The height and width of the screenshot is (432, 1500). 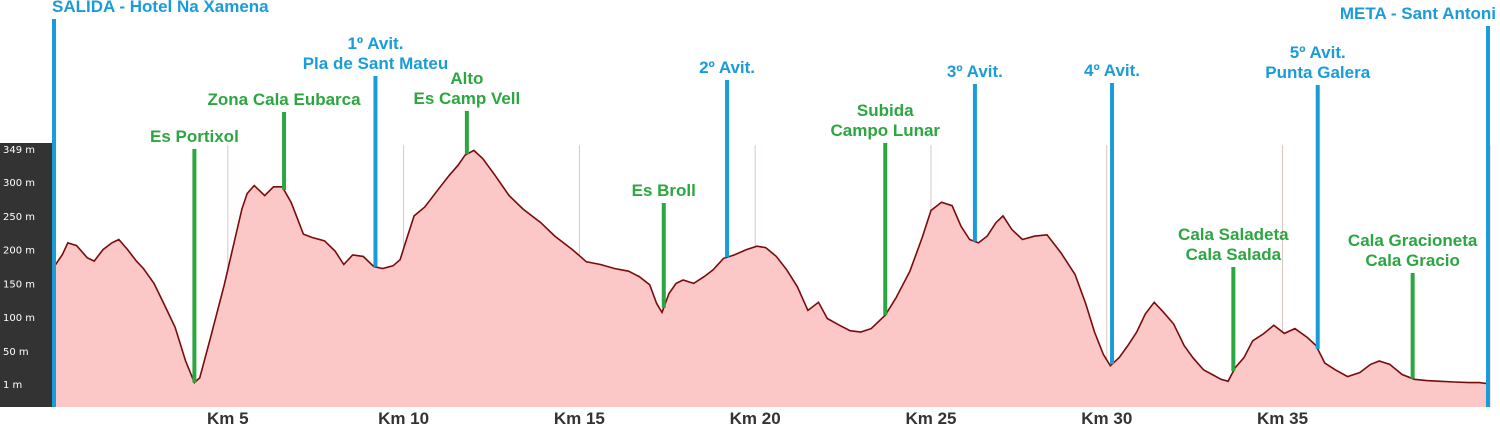 I want to click on y-tick-label: 250 m, so click(x=19, y=217).